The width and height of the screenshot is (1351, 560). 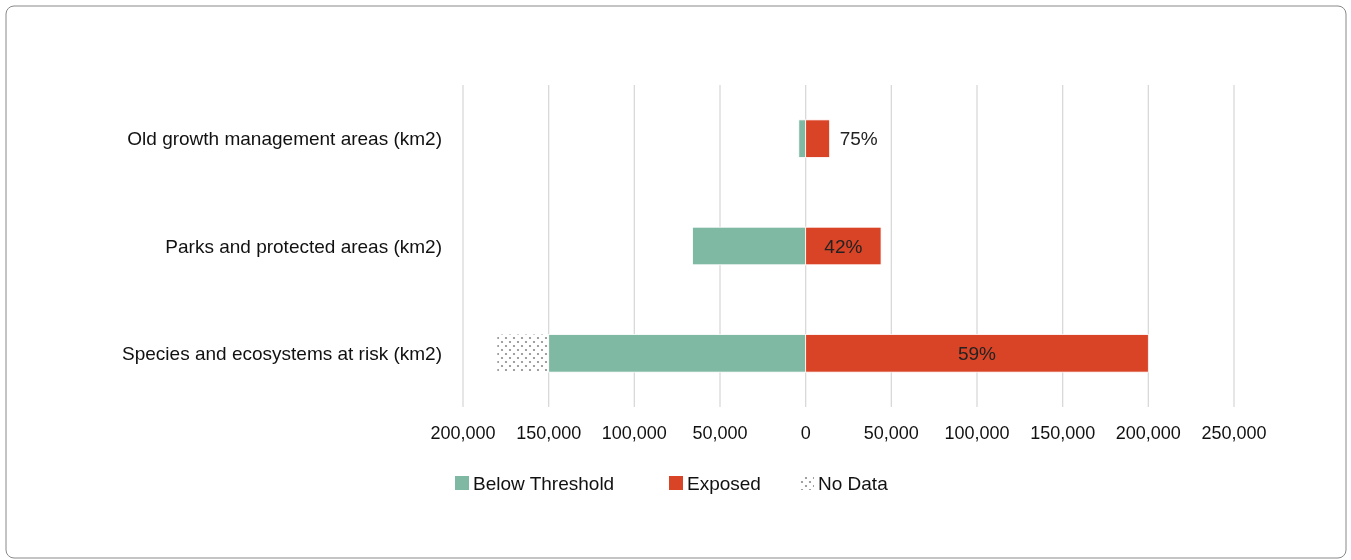 What do you see at coordinates (284, 139) in the screenshot?
I see `y-tick-label: Old growth management areas (km2)` at bounding box center [284, 139].